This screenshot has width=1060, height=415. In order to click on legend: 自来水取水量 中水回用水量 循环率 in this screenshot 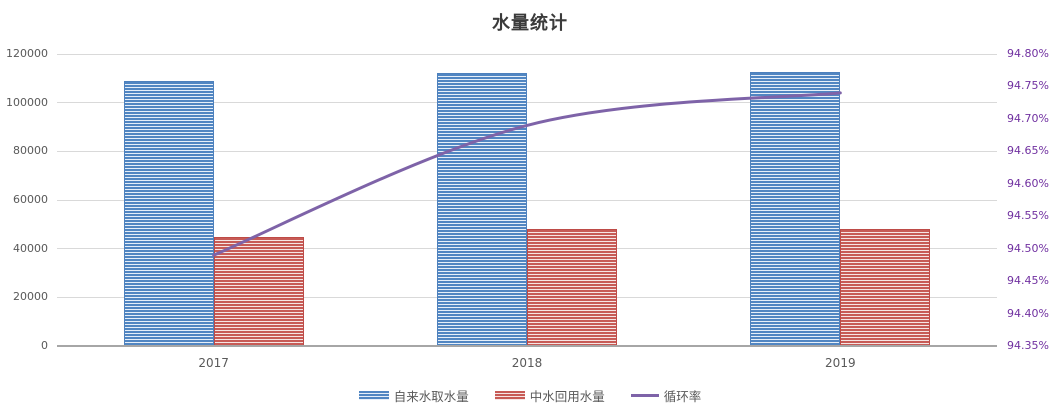, I will do `click(530, 395)`.